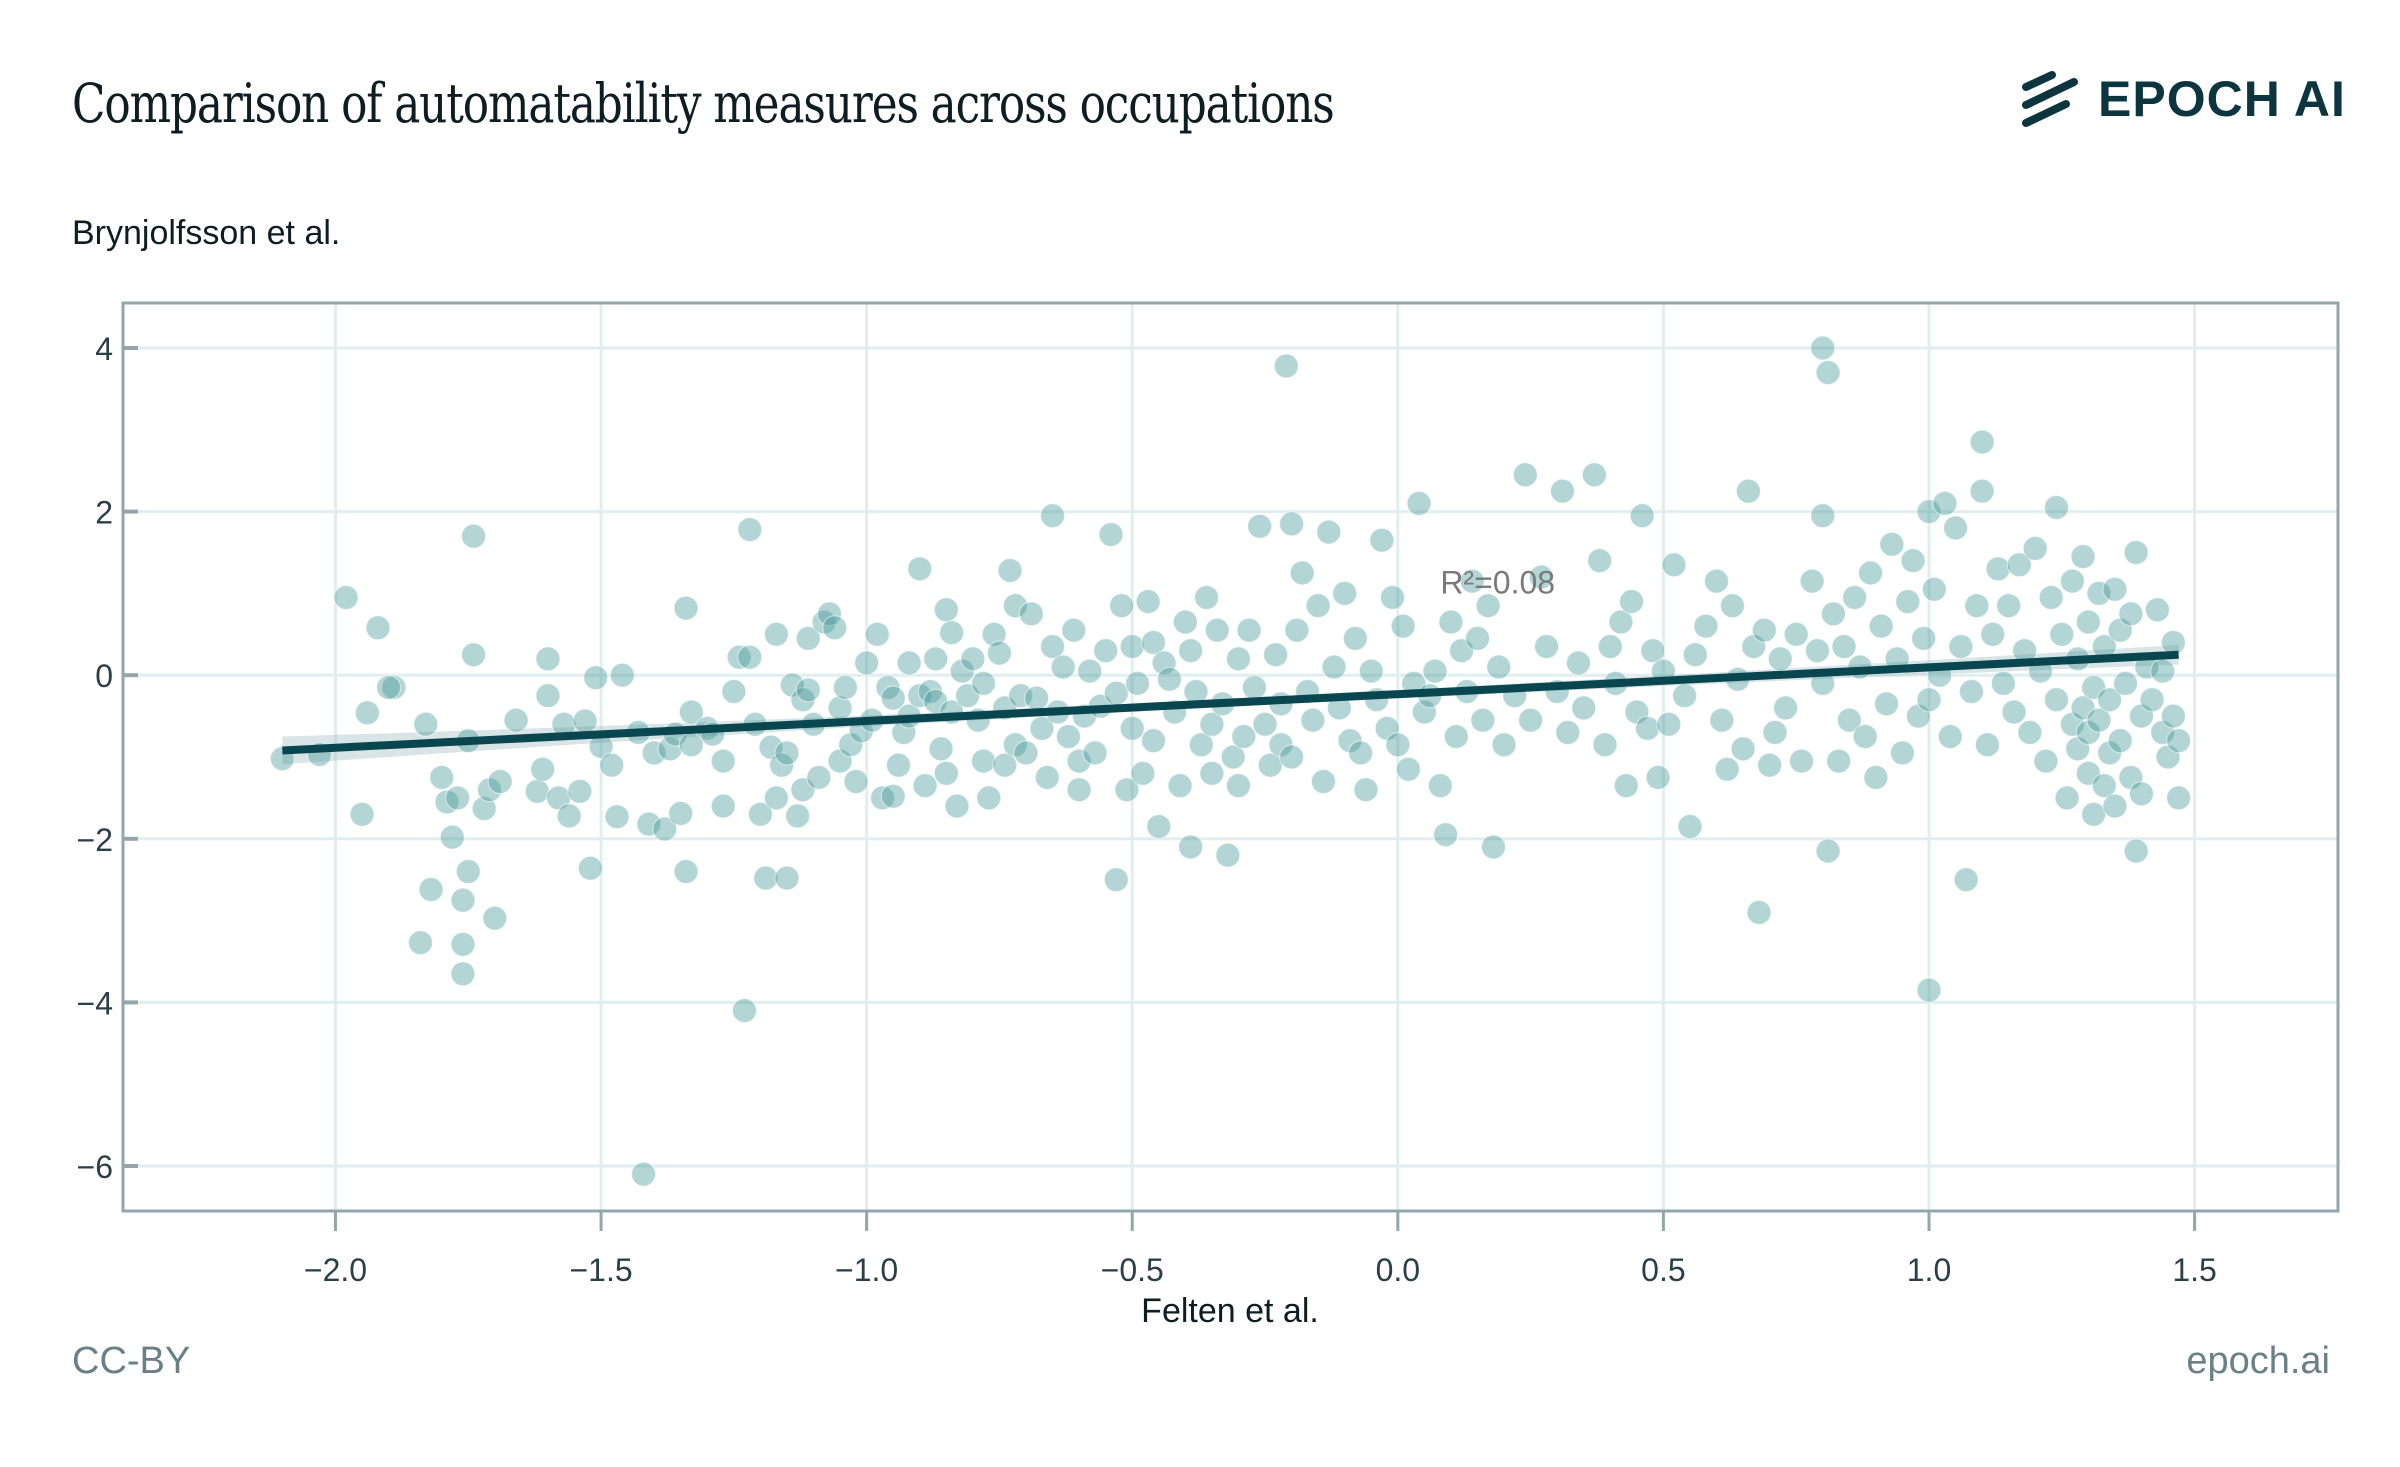 The height and width of the screenshot is (1467, 2400). I want to click on epoch-logo-icon, so click(2050, 99).